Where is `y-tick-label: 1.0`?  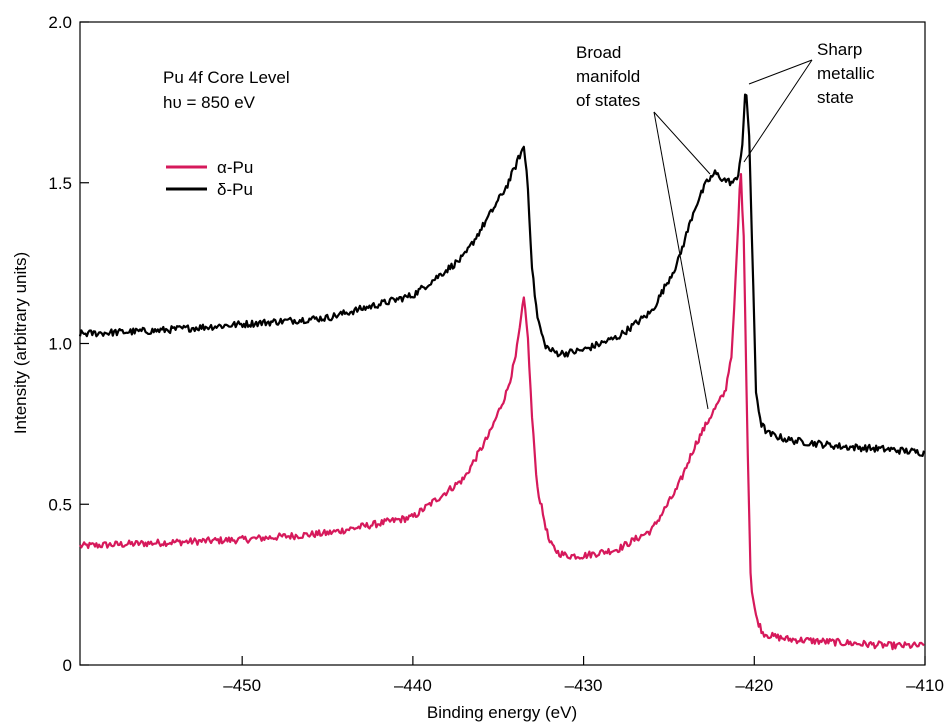
y-tick-label: 1.0 is located at coordinates (60, 344).